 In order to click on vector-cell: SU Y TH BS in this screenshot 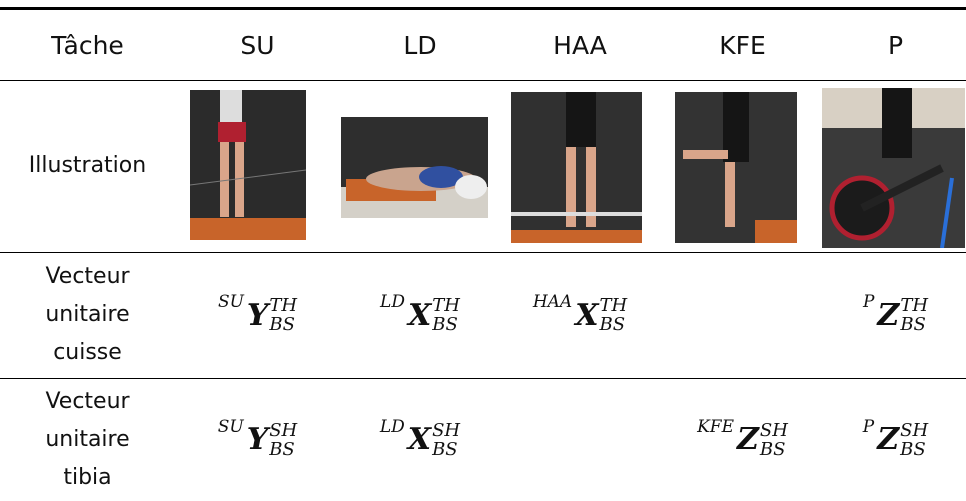, I will do `click(257, 315)`.